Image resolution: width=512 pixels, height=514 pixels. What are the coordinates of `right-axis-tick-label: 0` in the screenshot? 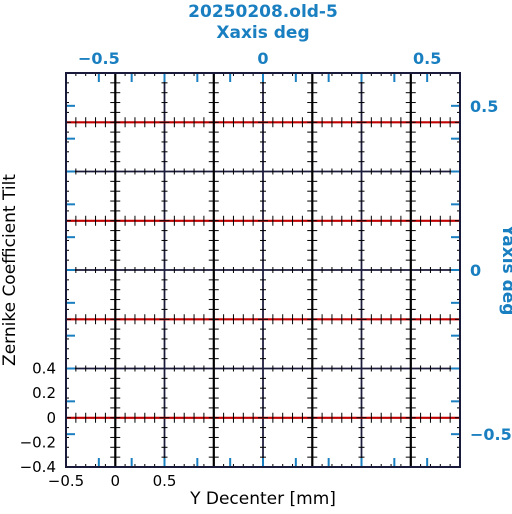 It's located at (475, 270).